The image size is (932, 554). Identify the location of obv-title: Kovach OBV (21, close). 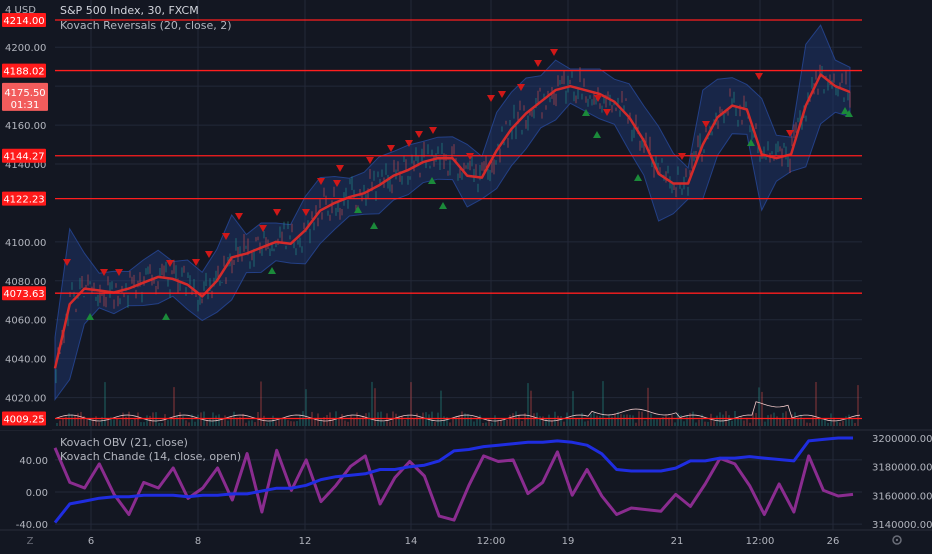
(124, 442).